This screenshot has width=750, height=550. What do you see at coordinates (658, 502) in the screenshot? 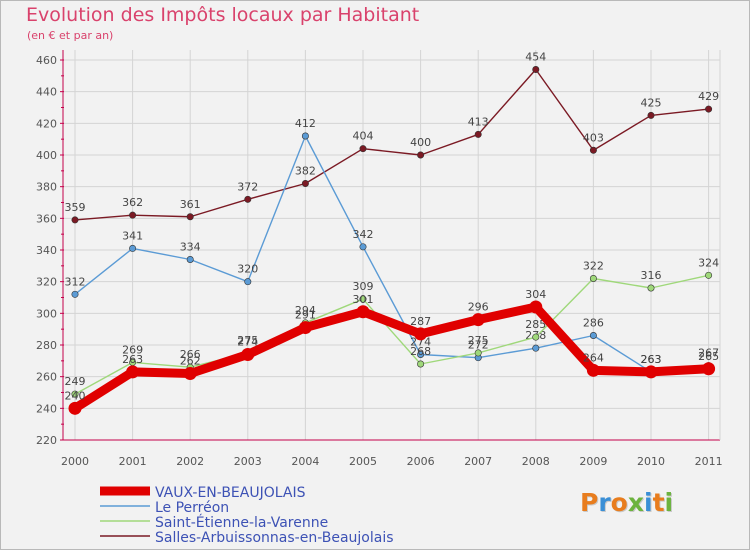
I see `logo-letter: t` at bounding box center [658, 502].